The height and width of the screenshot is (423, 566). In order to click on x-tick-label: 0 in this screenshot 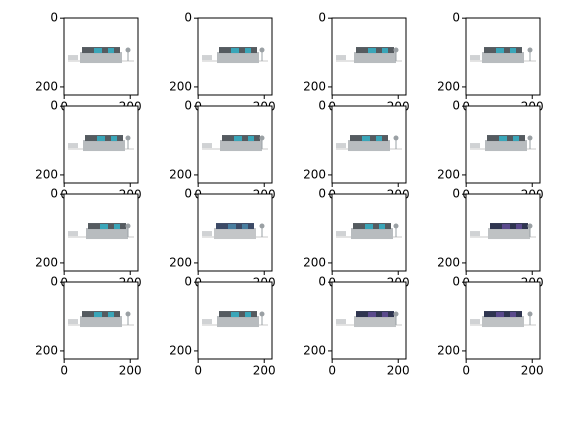, I will do `click(466, 371)`.